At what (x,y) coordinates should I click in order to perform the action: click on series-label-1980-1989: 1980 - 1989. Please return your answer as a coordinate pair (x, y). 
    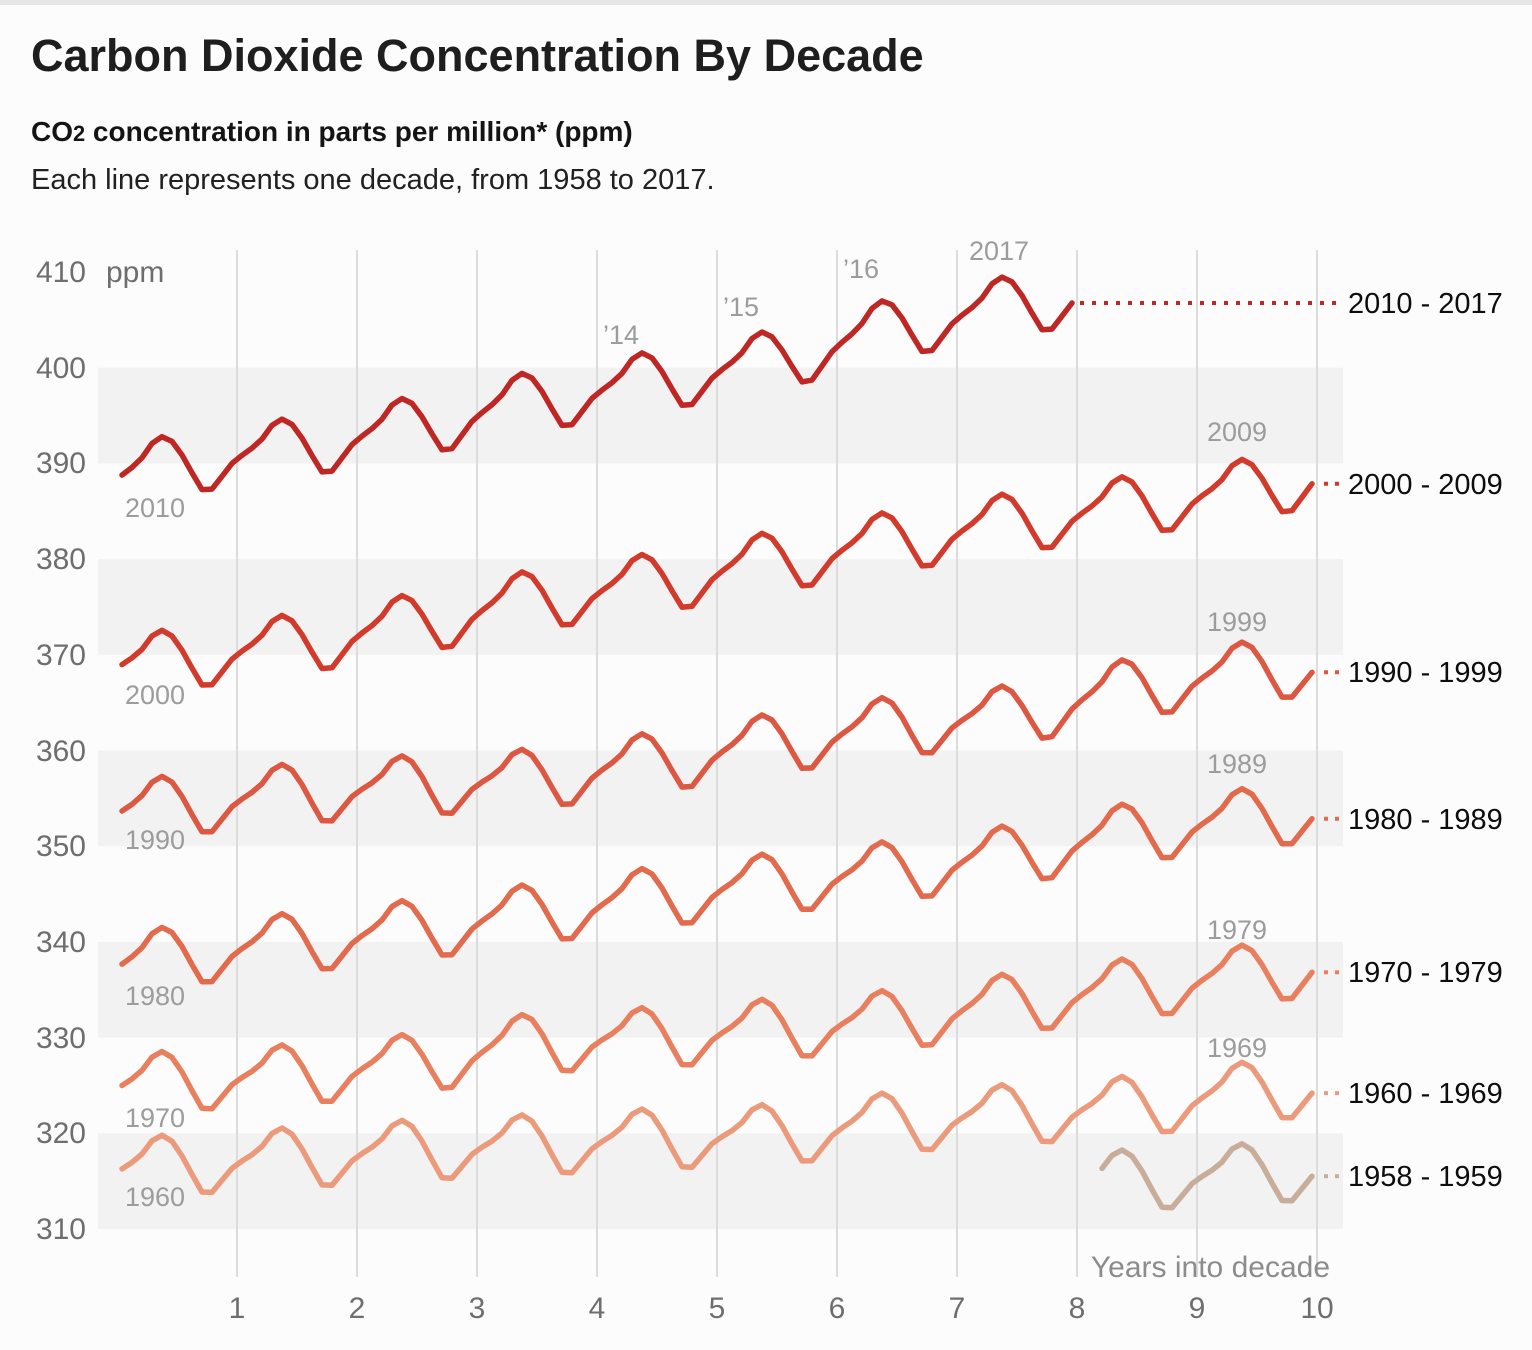
    Looking at the image, I should click on (1425, 820).